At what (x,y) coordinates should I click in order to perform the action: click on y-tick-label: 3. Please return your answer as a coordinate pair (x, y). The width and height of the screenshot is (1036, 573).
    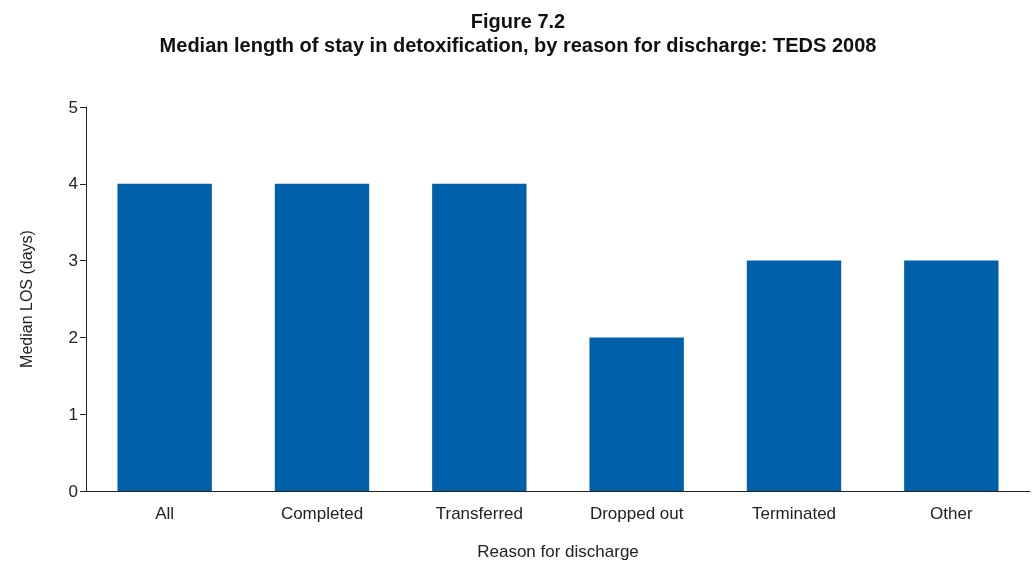
    Looking at the image, I should click on (73, 261).